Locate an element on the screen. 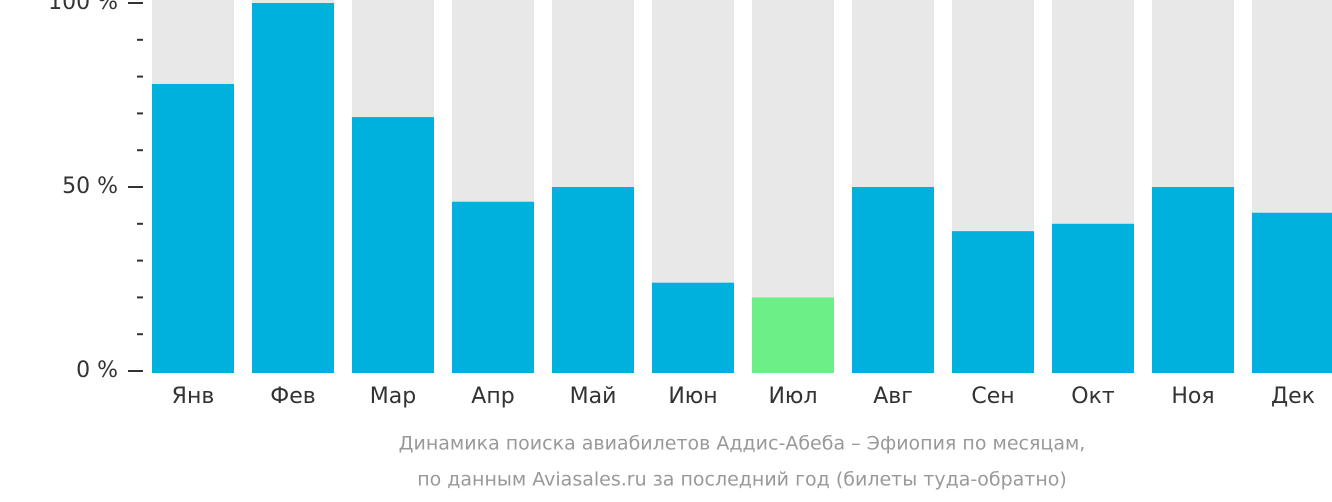 This screenshot has width=1332, height=502. x-tick-label: Сен is located at coordinates (992, 396).